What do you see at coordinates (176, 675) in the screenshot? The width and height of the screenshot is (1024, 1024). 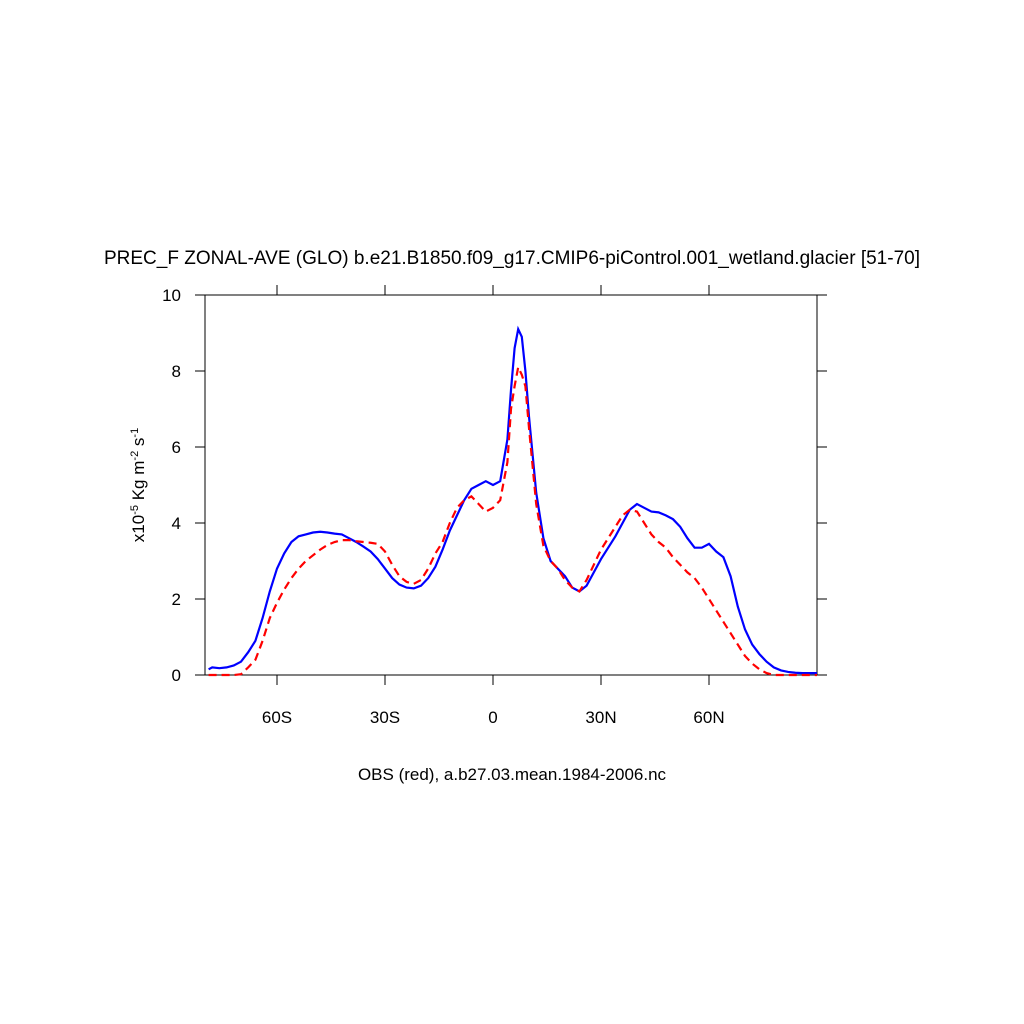 I see `y-tick-label: 0` at bounding box center [176, 675].